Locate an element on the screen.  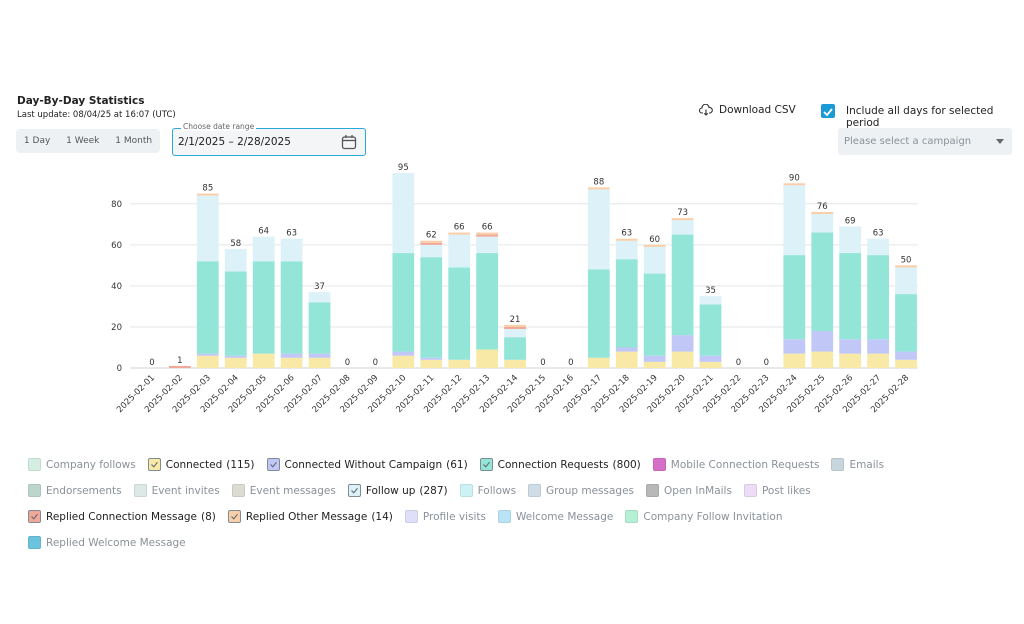
legend-item: Company Follow Invitation is located at coordinates (703, 516).